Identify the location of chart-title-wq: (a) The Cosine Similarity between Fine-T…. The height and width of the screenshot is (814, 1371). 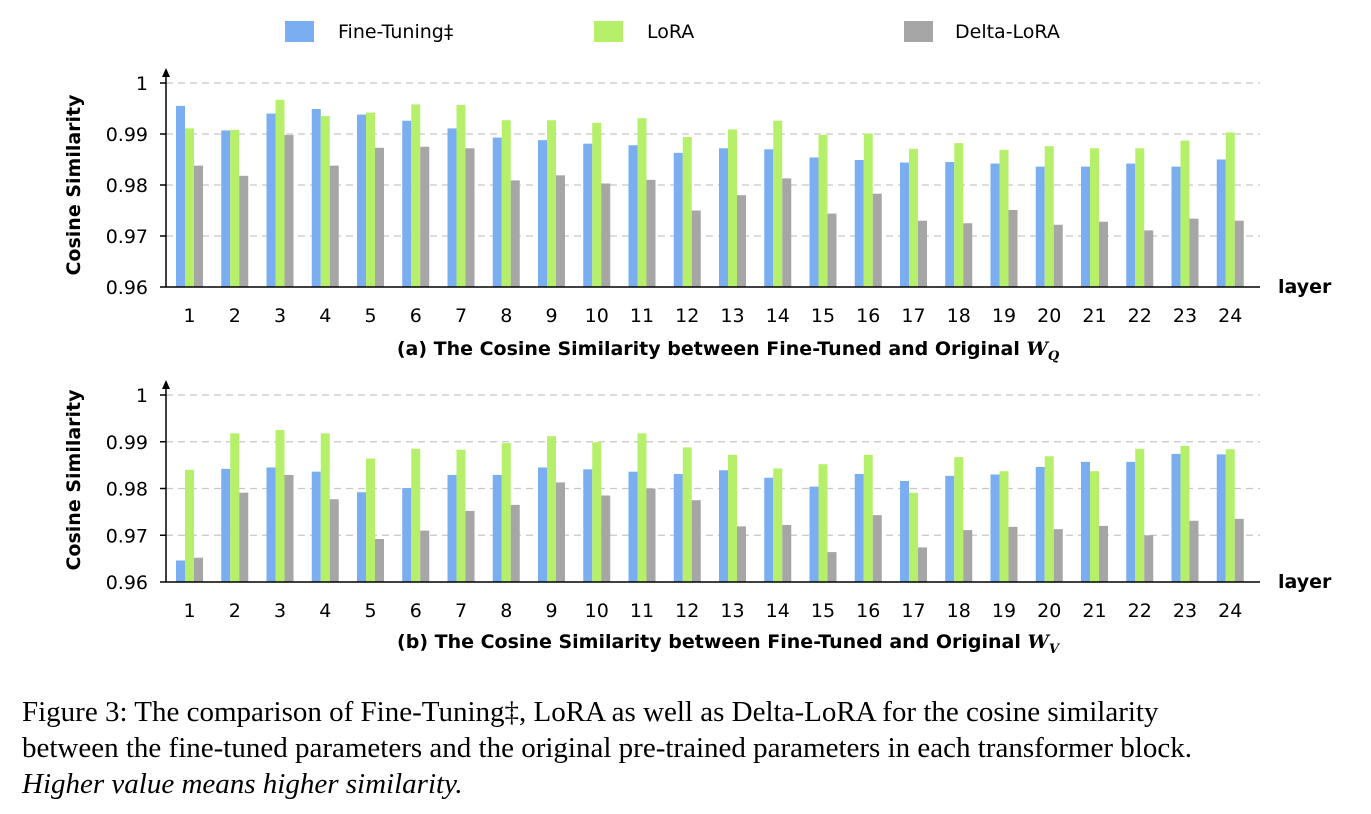
(728, 351).